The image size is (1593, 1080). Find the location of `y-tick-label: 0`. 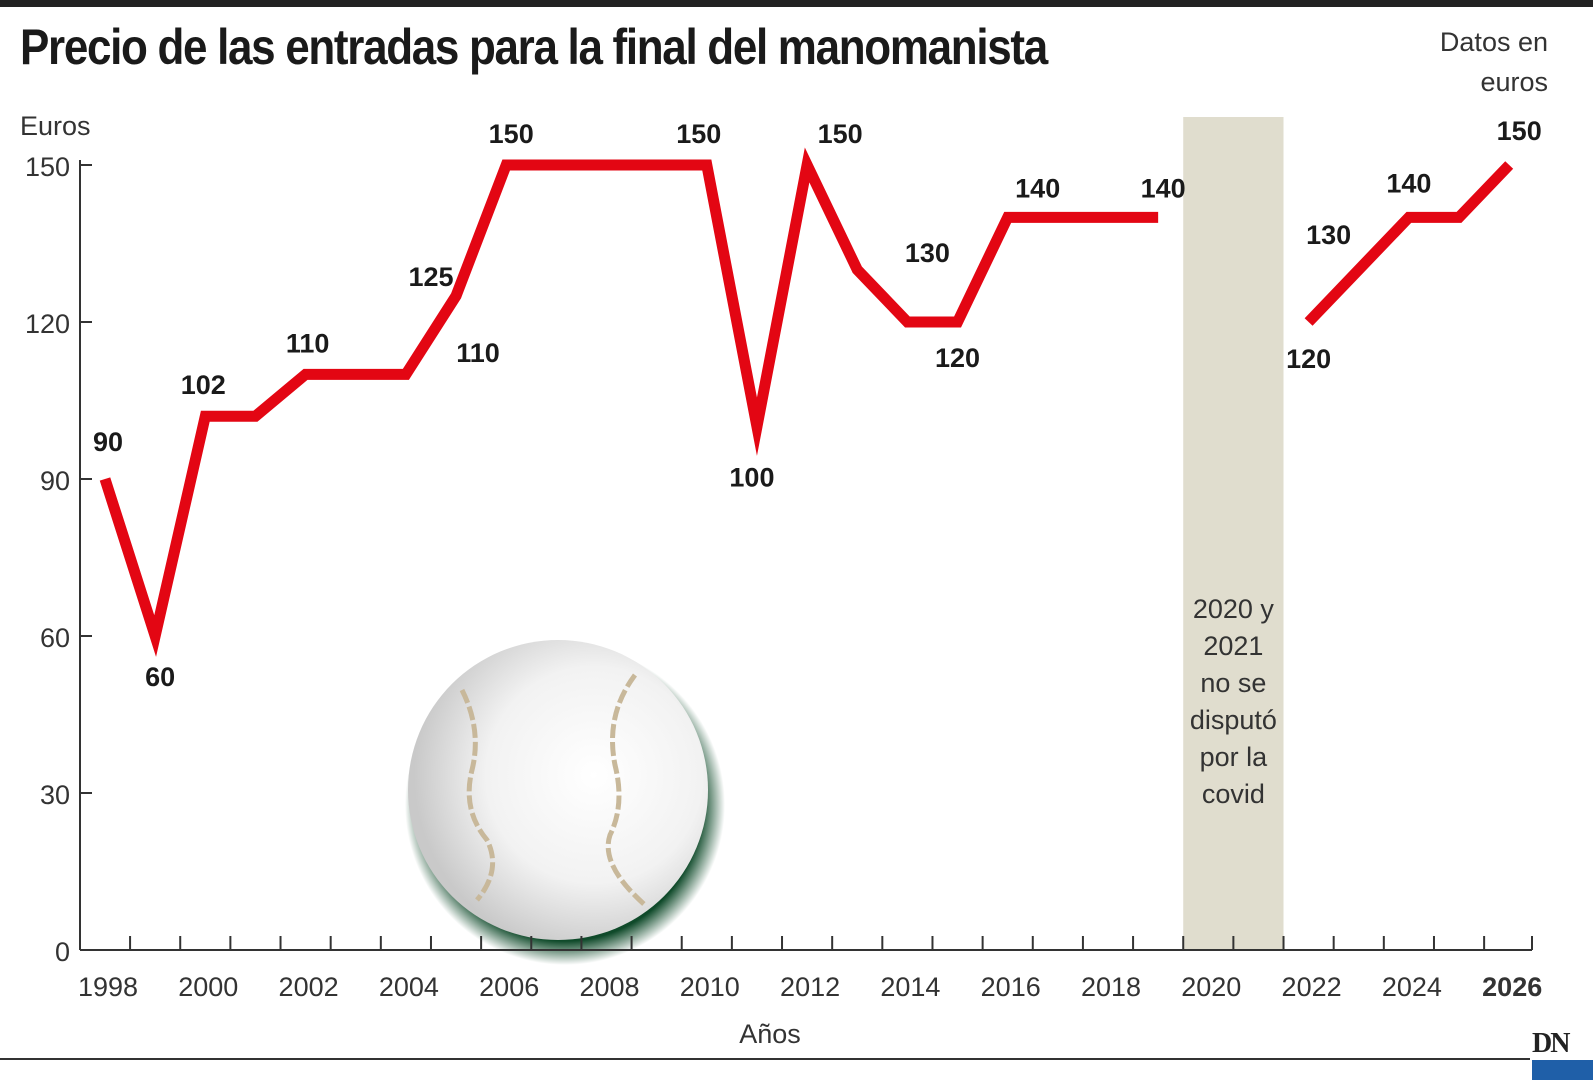

y-tick-label: 0 is located at coordinates (62, 952).